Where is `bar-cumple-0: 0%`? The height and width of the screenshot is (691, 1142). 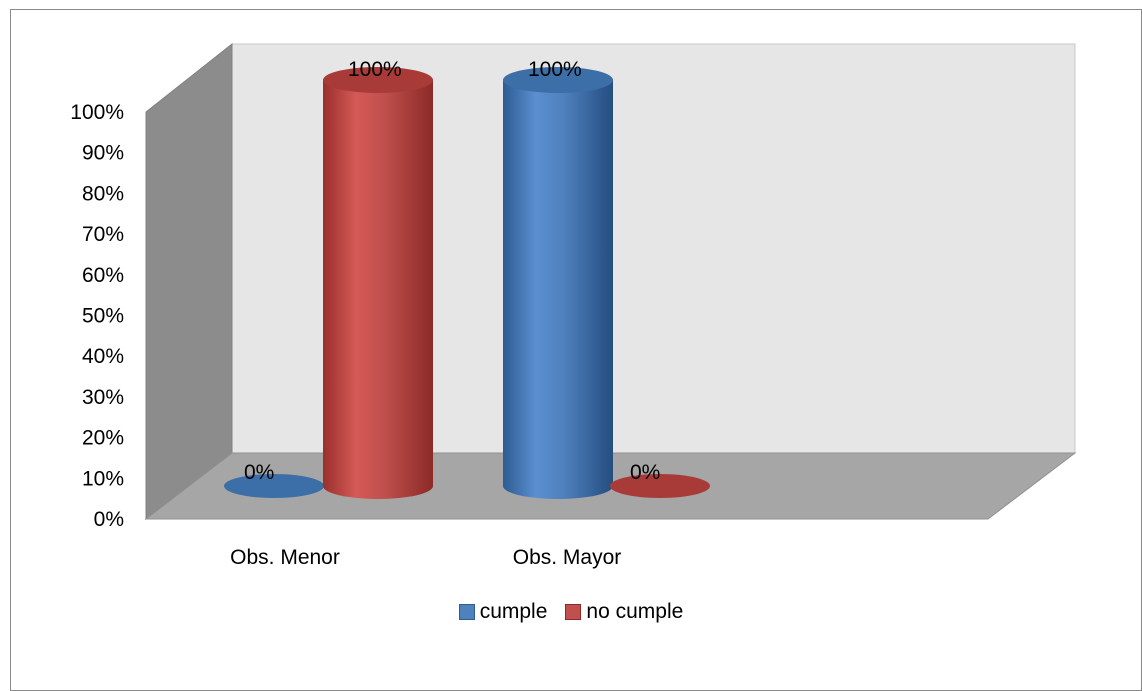 bar-cumple-0: 0% is located at coordinates (274, 479).